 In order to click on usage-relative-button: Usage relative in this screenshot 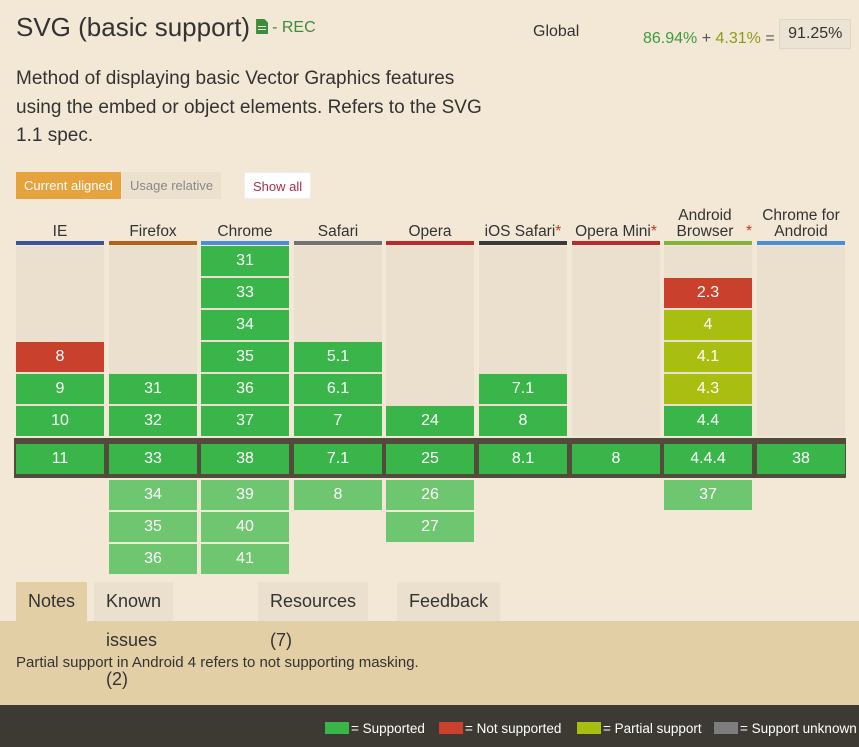, I will do `click(172, 185)`.